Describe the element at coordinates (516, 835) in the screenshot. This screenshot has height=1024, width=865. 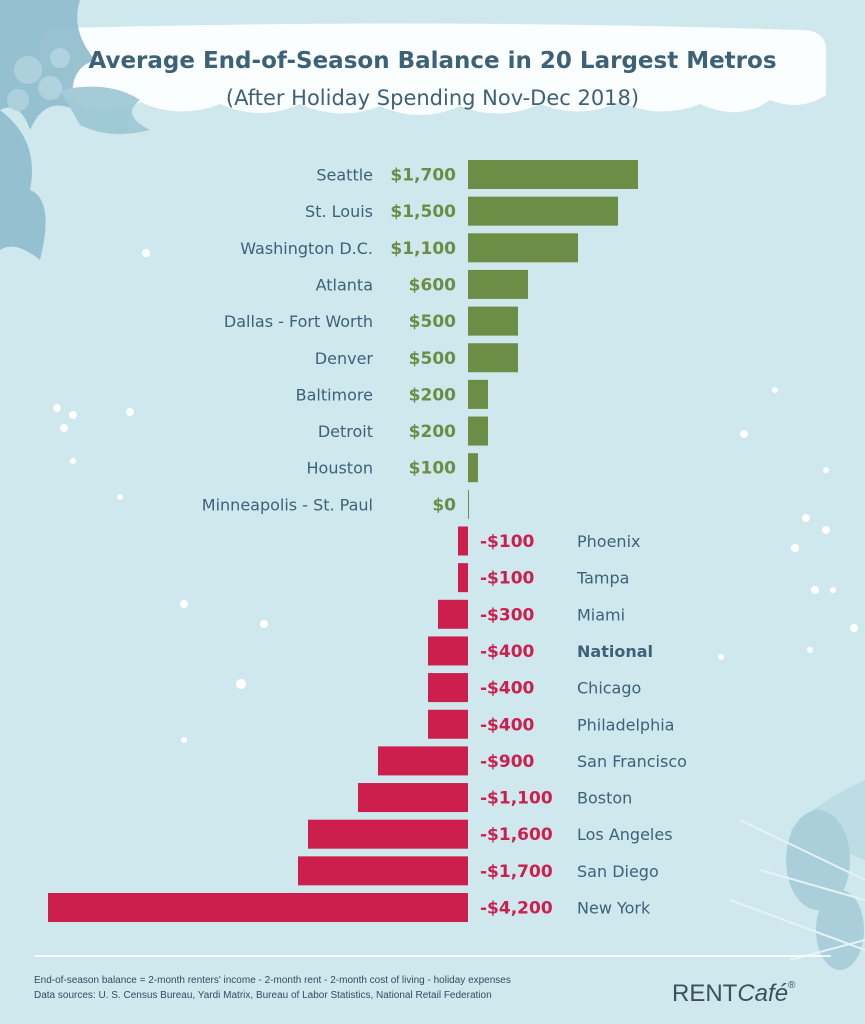
I see `value-label-los-angeles: -$1,600` at that location.